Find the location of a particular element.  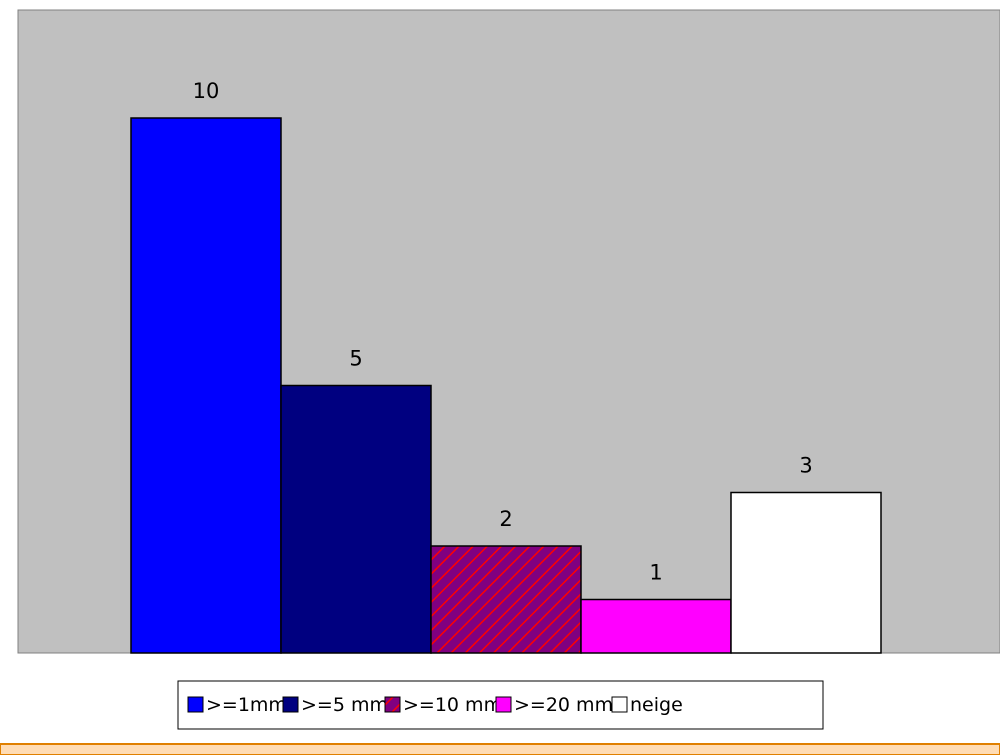

data-label-3: 2 is located at coordinates (505, 519).